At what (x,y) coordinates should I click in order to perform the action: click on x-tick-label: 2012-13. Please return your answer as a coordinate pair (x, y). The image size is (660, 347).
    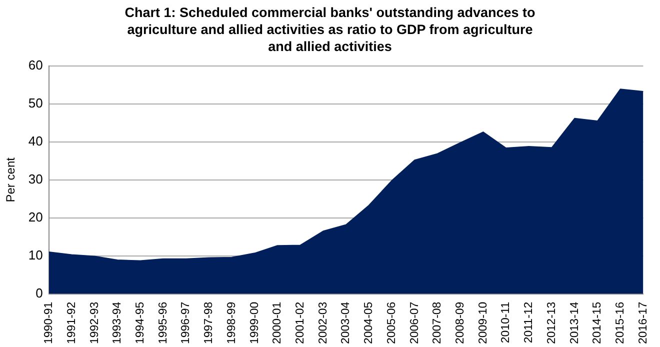
    Looking at the image, I should click on (552, 323).